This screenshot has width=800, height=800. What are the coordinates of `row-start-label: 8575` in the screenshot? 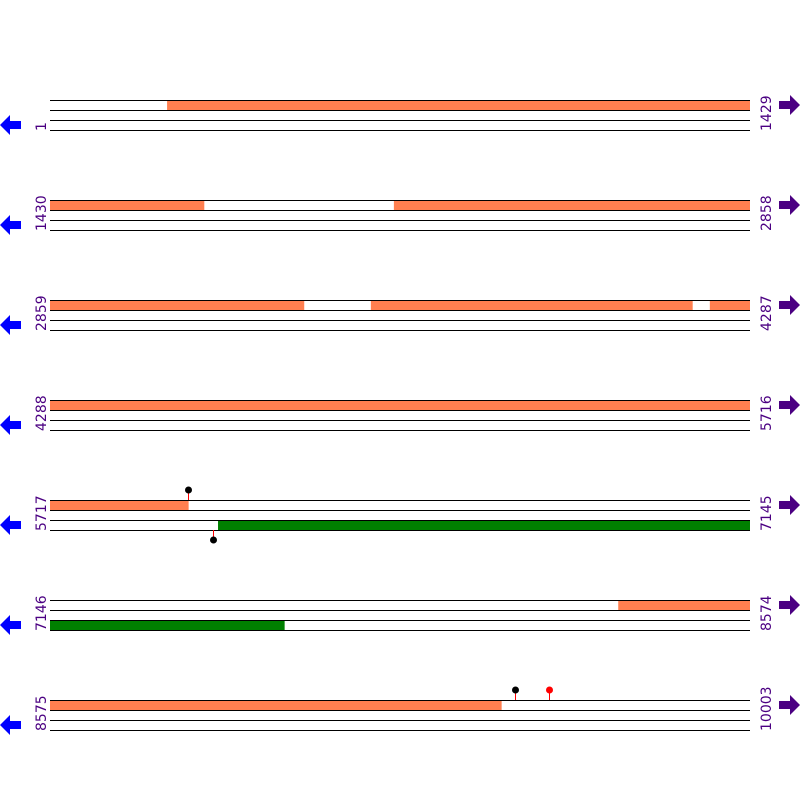 It's located at (42, 713).